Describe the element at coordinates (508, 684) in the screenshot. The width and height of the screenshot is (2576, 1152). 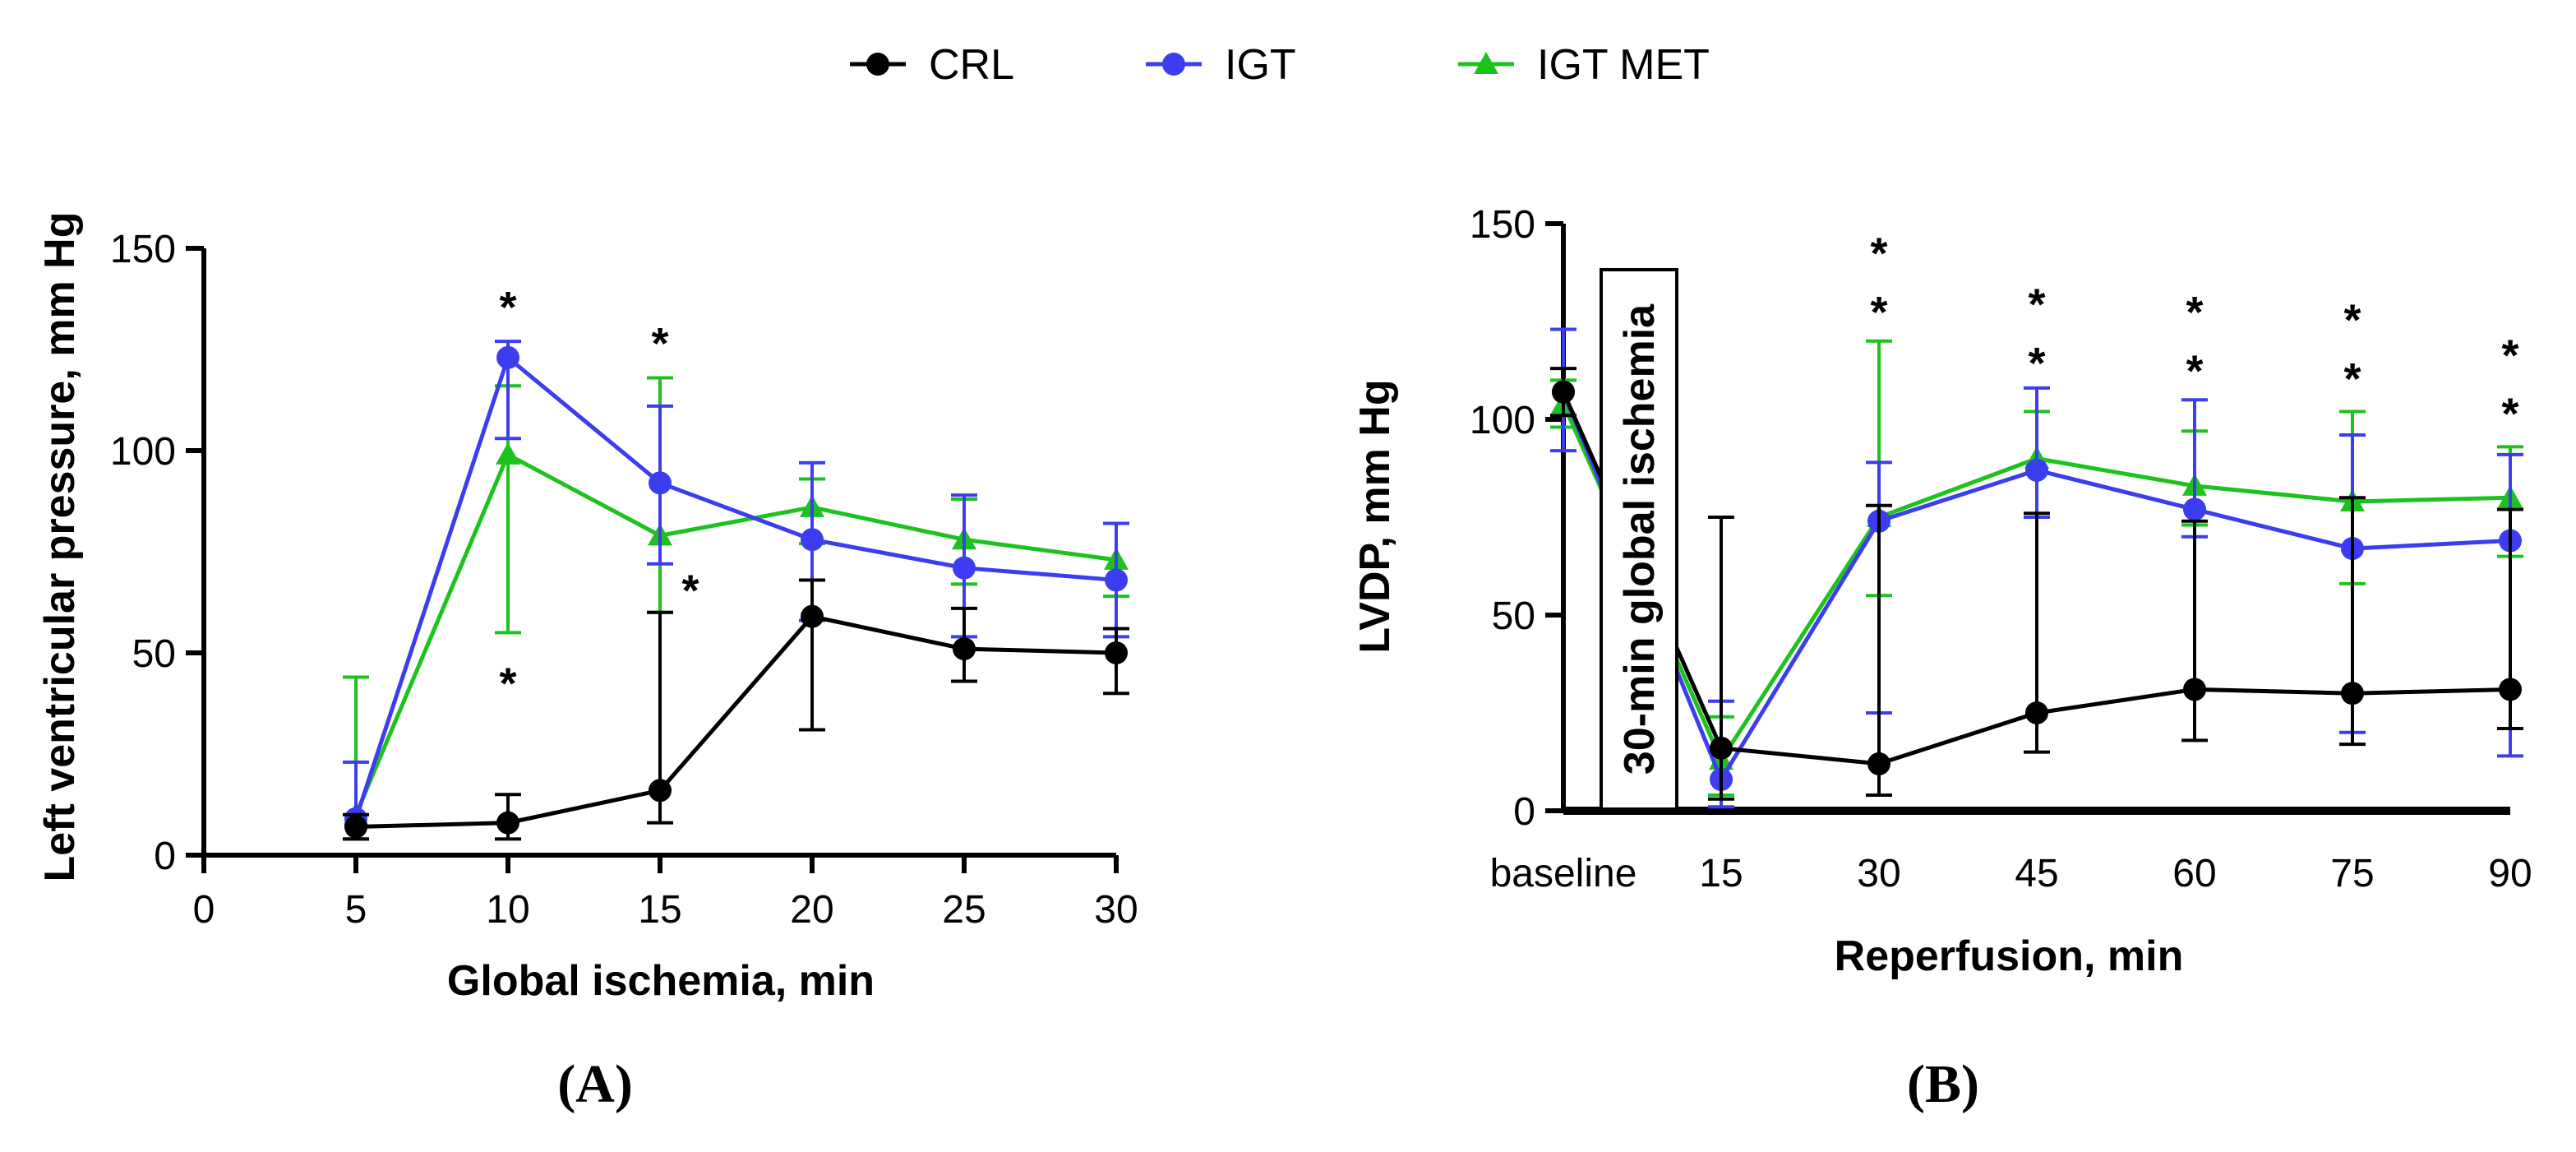
I see `panel-a-significance-star-1: *` at that location.